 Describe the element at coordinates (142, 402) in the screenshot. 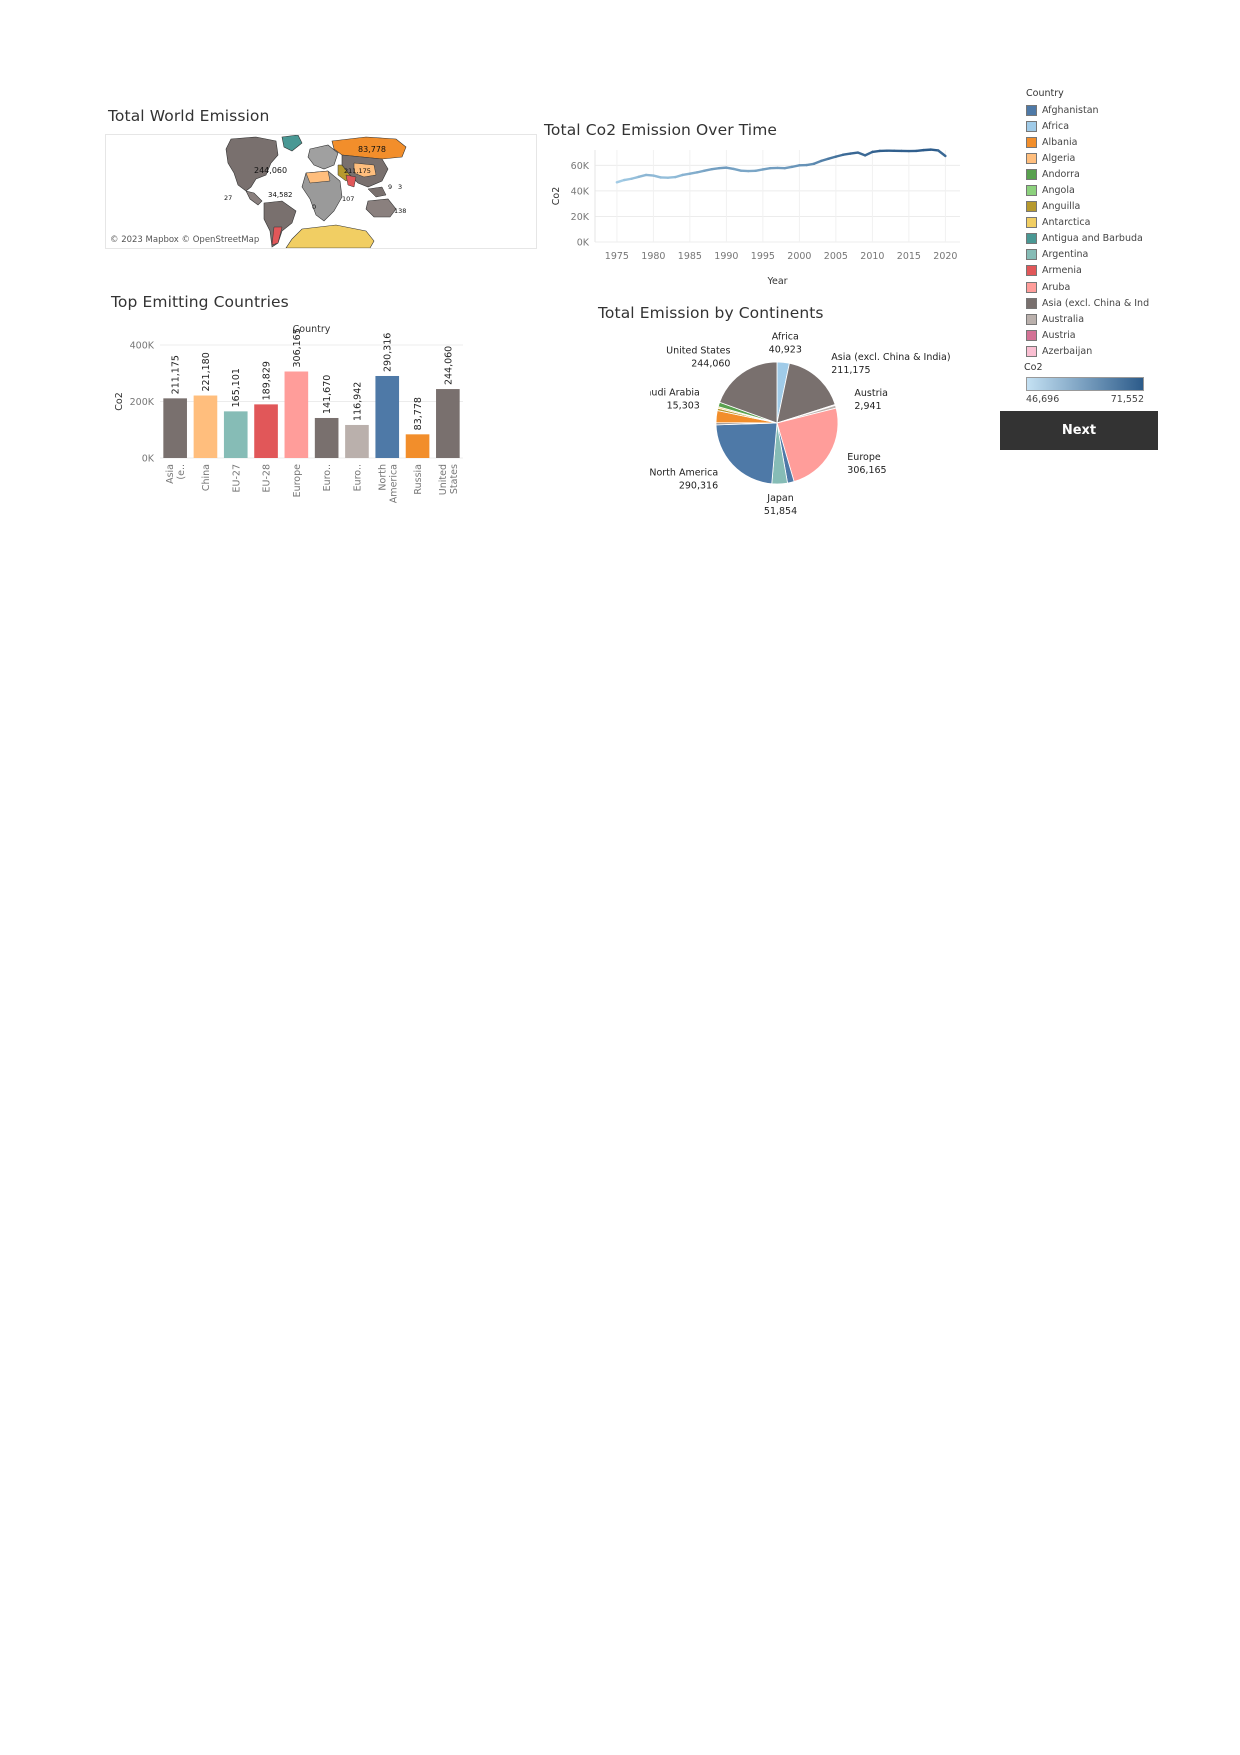

I see `bar-y-tick-label: 200K` at that location.